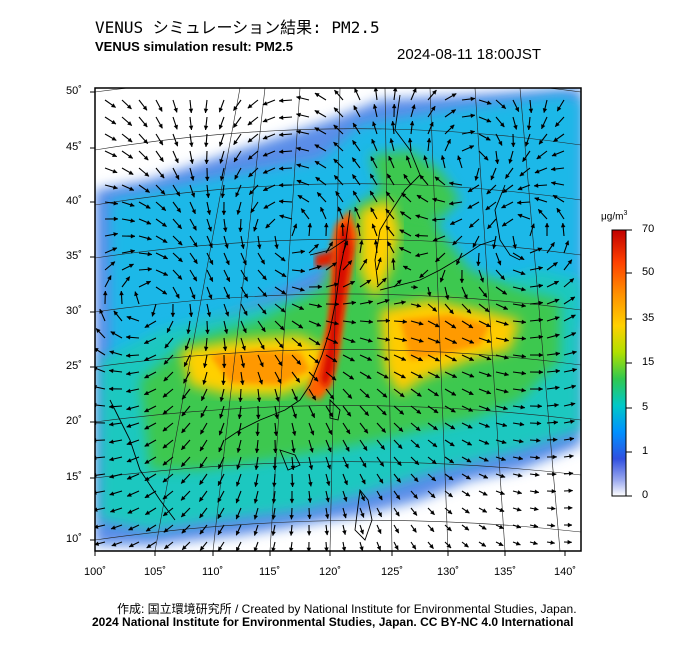 This screenshot has height=649, width=700. I want to click on colorbar-unit: μg/m3, so click(614, 216).